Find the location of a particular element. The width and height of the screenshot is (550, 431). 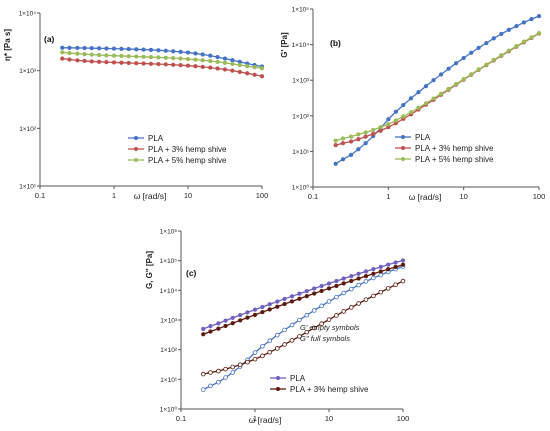

panel-label: (a) is located at coordinates (49, 39).